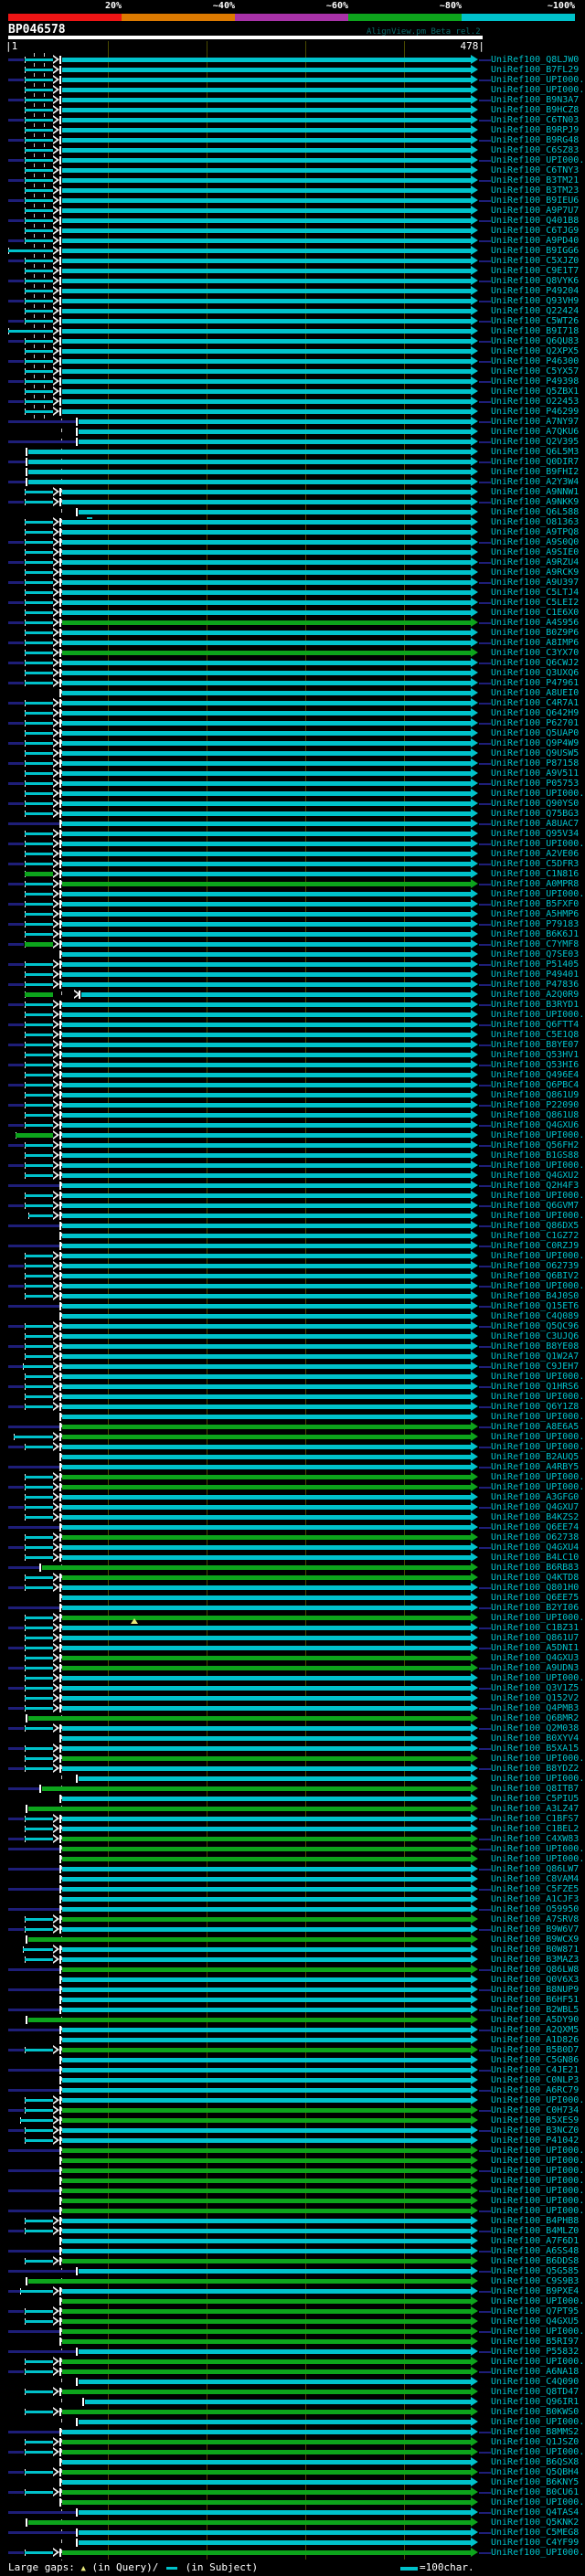  Describe the element at coordinates (536, 2291) in the screenshot. I see `hit-label: UniRef100_B9PXE4` at that location.